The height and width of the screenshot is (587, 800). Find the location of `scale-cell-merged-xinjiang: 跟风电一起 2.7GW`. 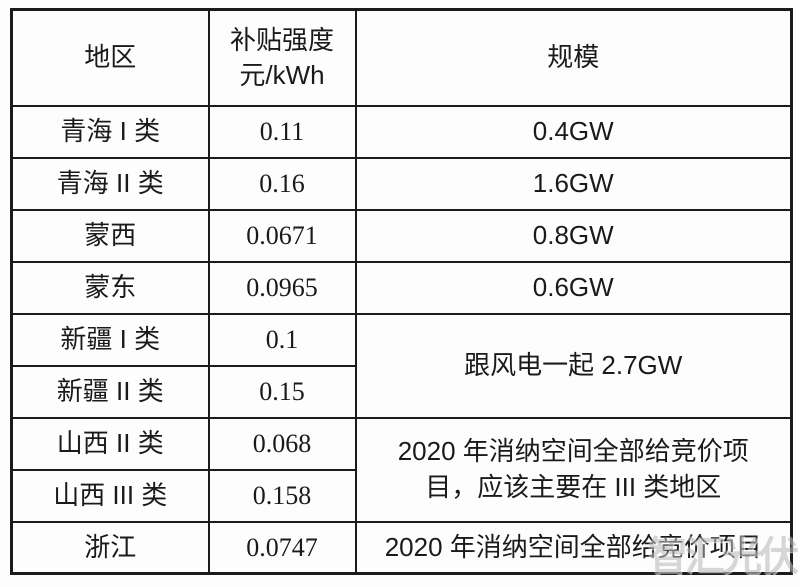

scale-cell-merged-xinjiang: 跟风电一起 2.7GW is located at coordinates (573, 365).